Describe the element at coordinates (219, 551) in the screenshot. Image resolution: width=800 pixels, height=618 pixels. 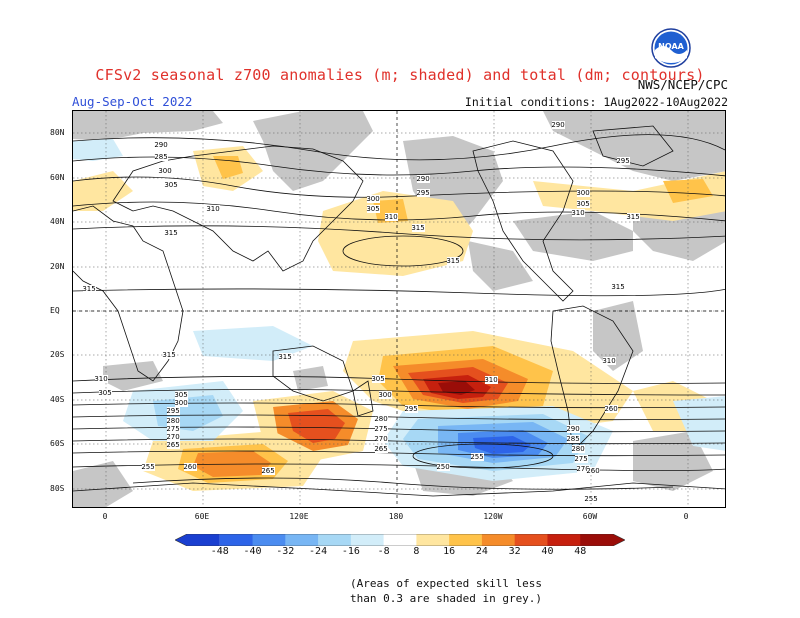
I see `colorbar-tick-label: -48` at that location.